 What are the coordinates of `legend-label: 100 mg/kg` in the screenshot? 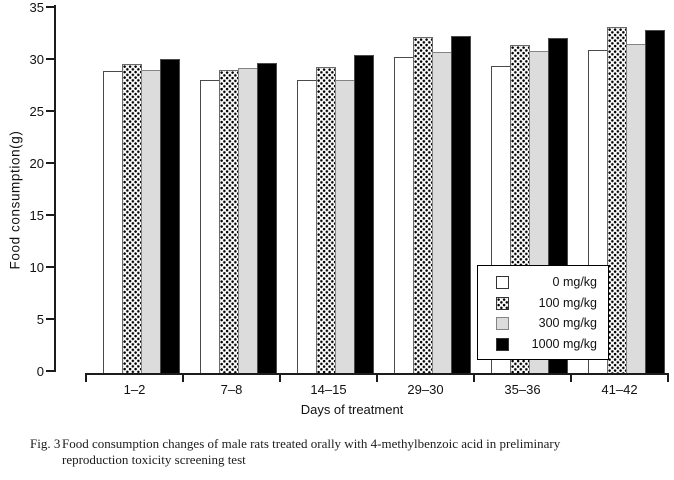 It's located at (567, 302).